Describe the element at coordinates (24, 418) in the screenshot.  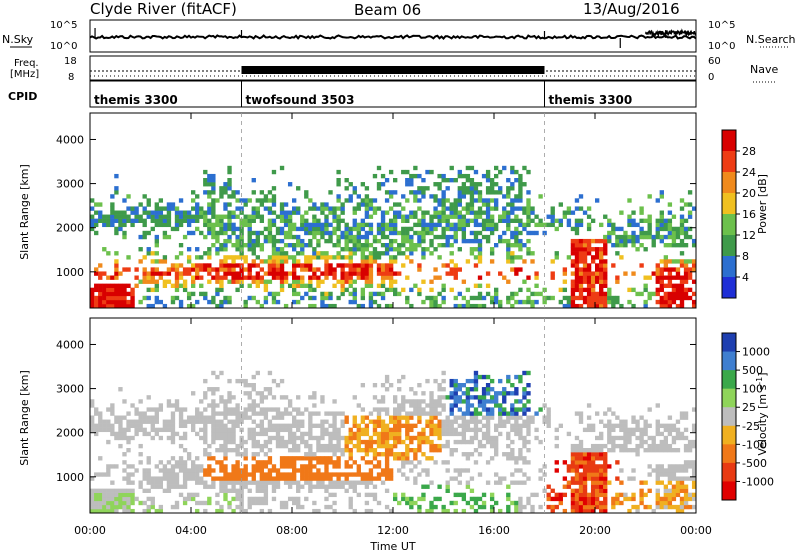
I see `velocity-y-label: Slant Range [km]` at that location.